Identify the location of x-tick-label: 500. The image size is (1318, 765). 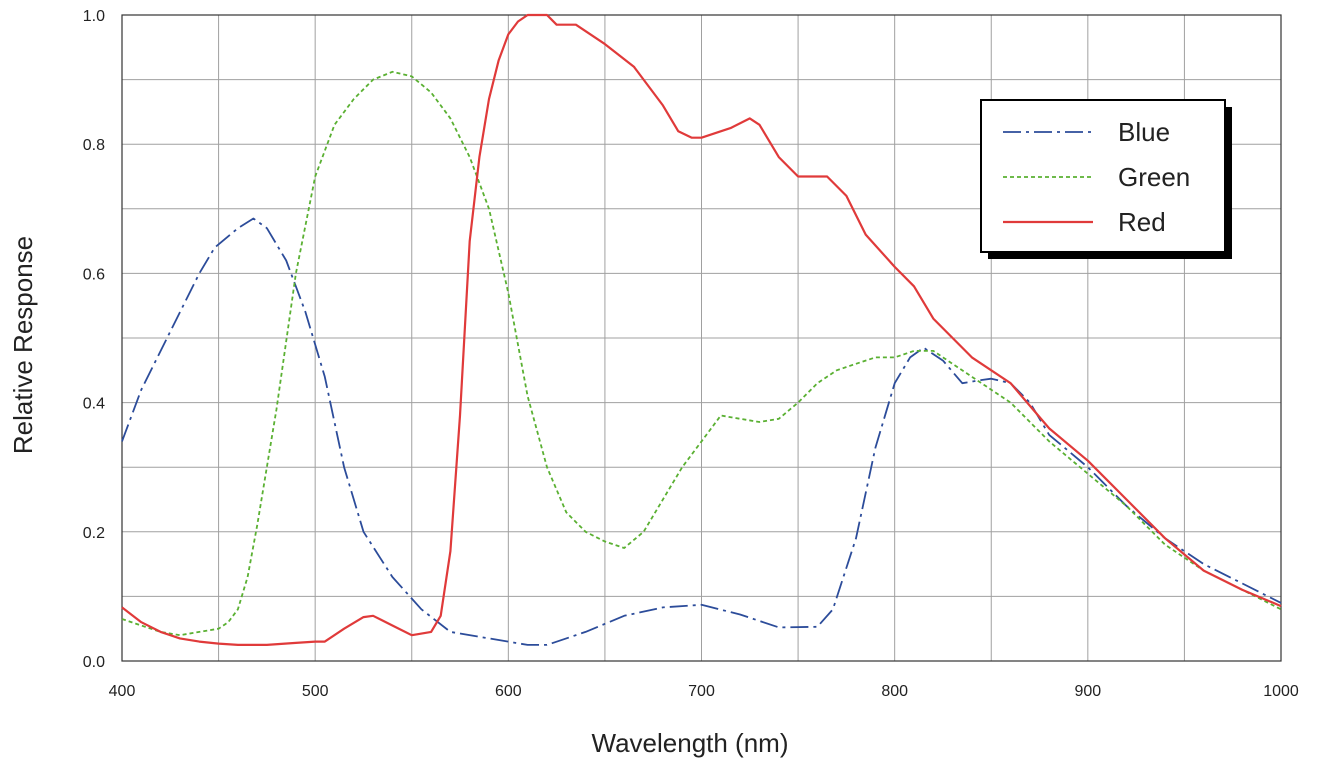
(315, 691).